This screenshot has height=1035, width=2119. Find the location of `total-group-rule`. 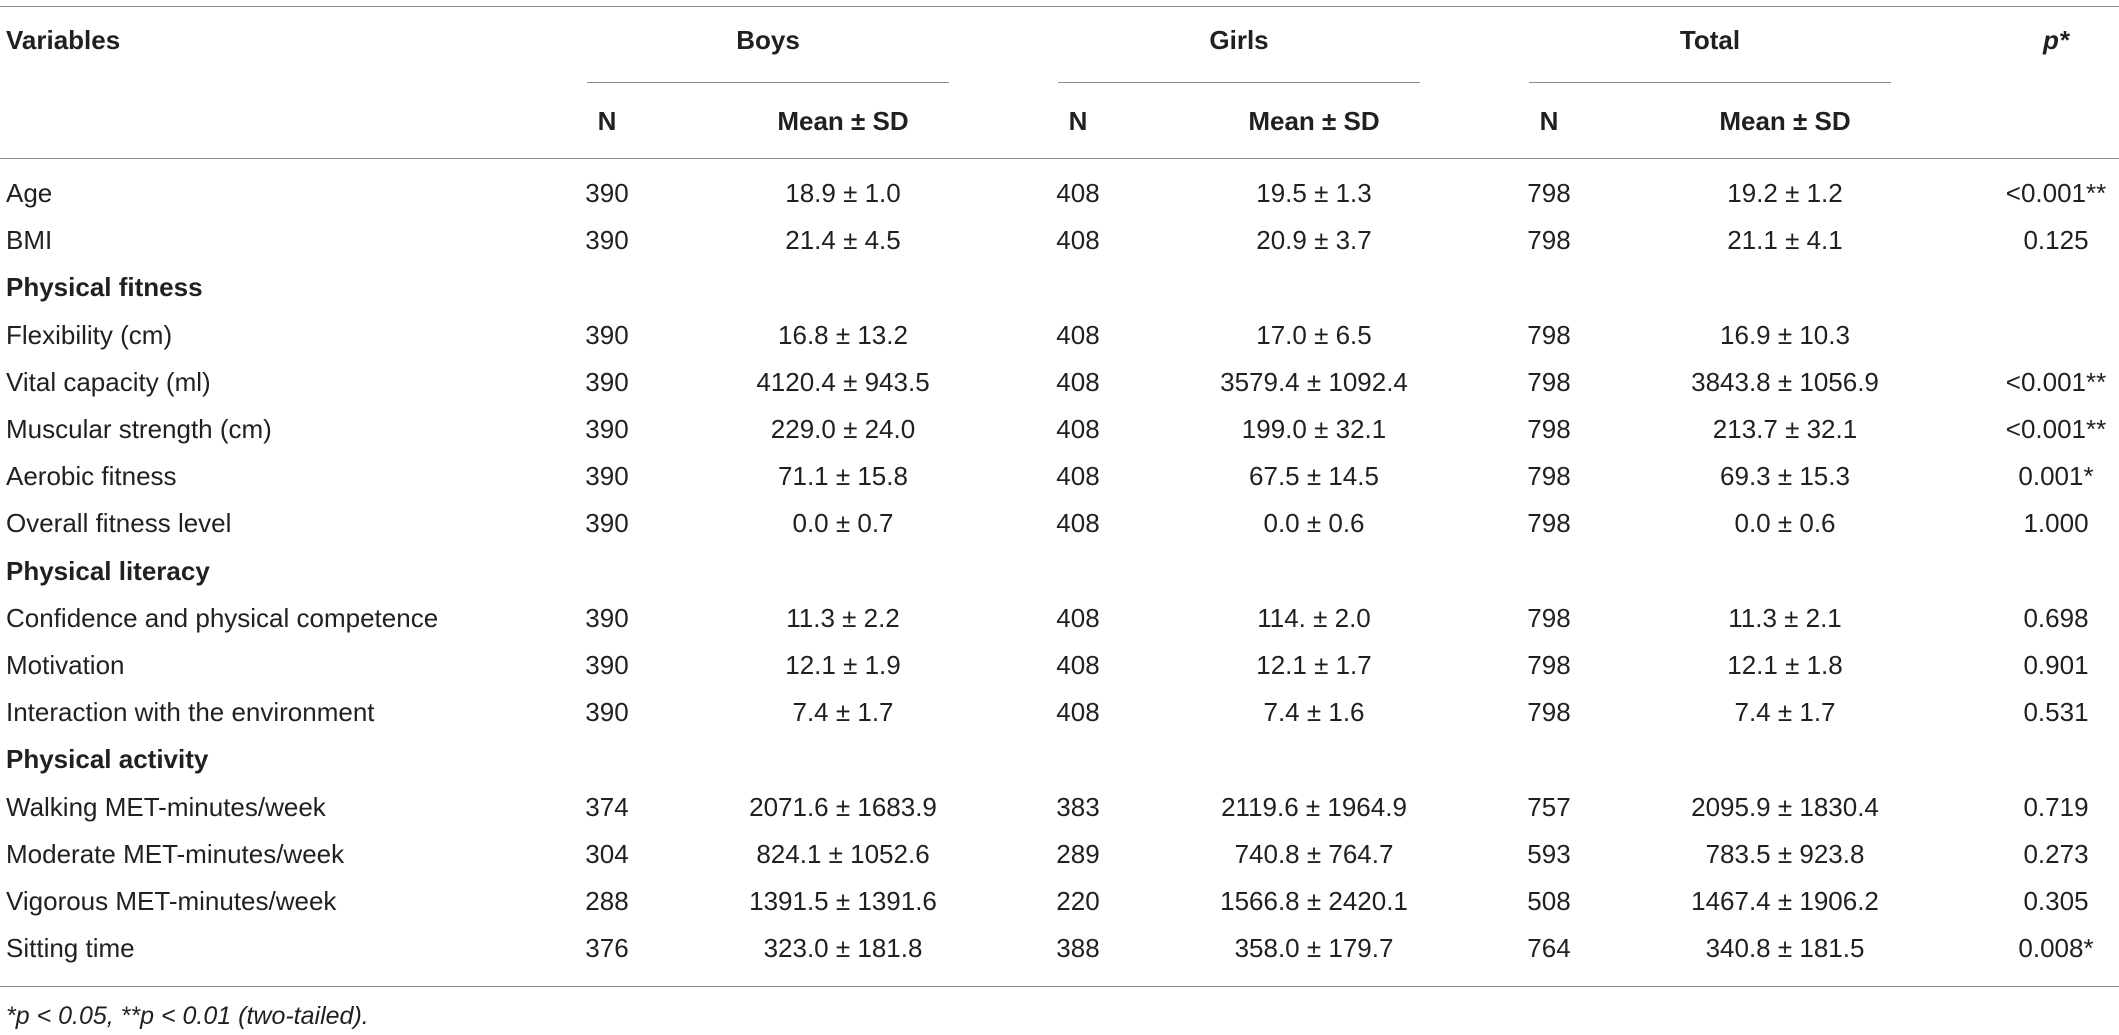

total-group-rule is located at coordinates (1710, 82).